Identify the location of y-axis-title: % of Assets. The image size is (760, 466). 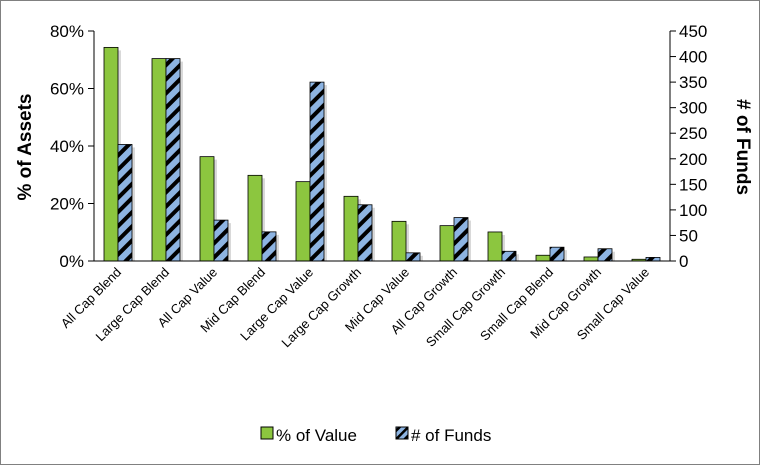
(25, 147).